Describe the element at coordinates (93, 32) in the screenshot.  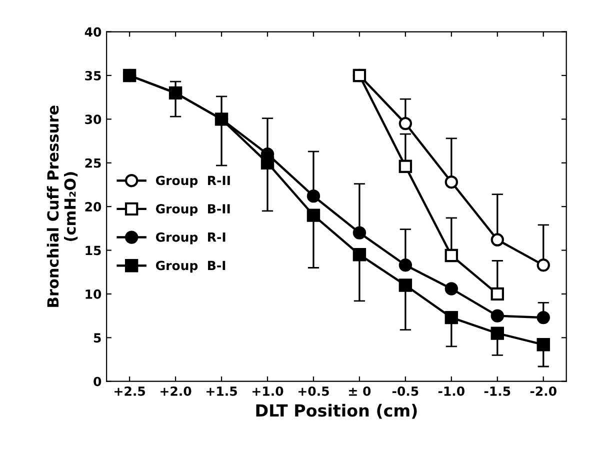
I see `y-tick-label: 40` at that location.